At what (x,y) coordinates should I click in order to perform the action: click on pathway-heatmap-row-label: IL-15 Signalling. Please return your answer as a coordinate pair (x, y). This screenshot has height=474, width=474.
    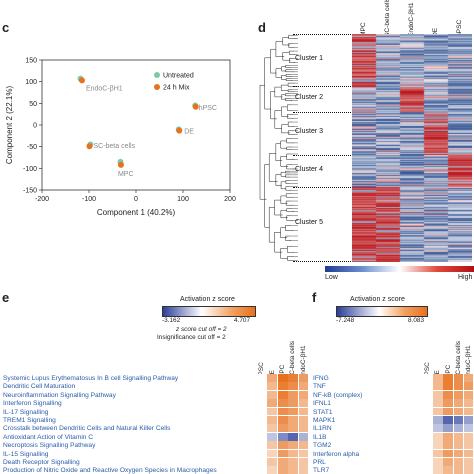
    Looking at the image, I should click on (26, 454).